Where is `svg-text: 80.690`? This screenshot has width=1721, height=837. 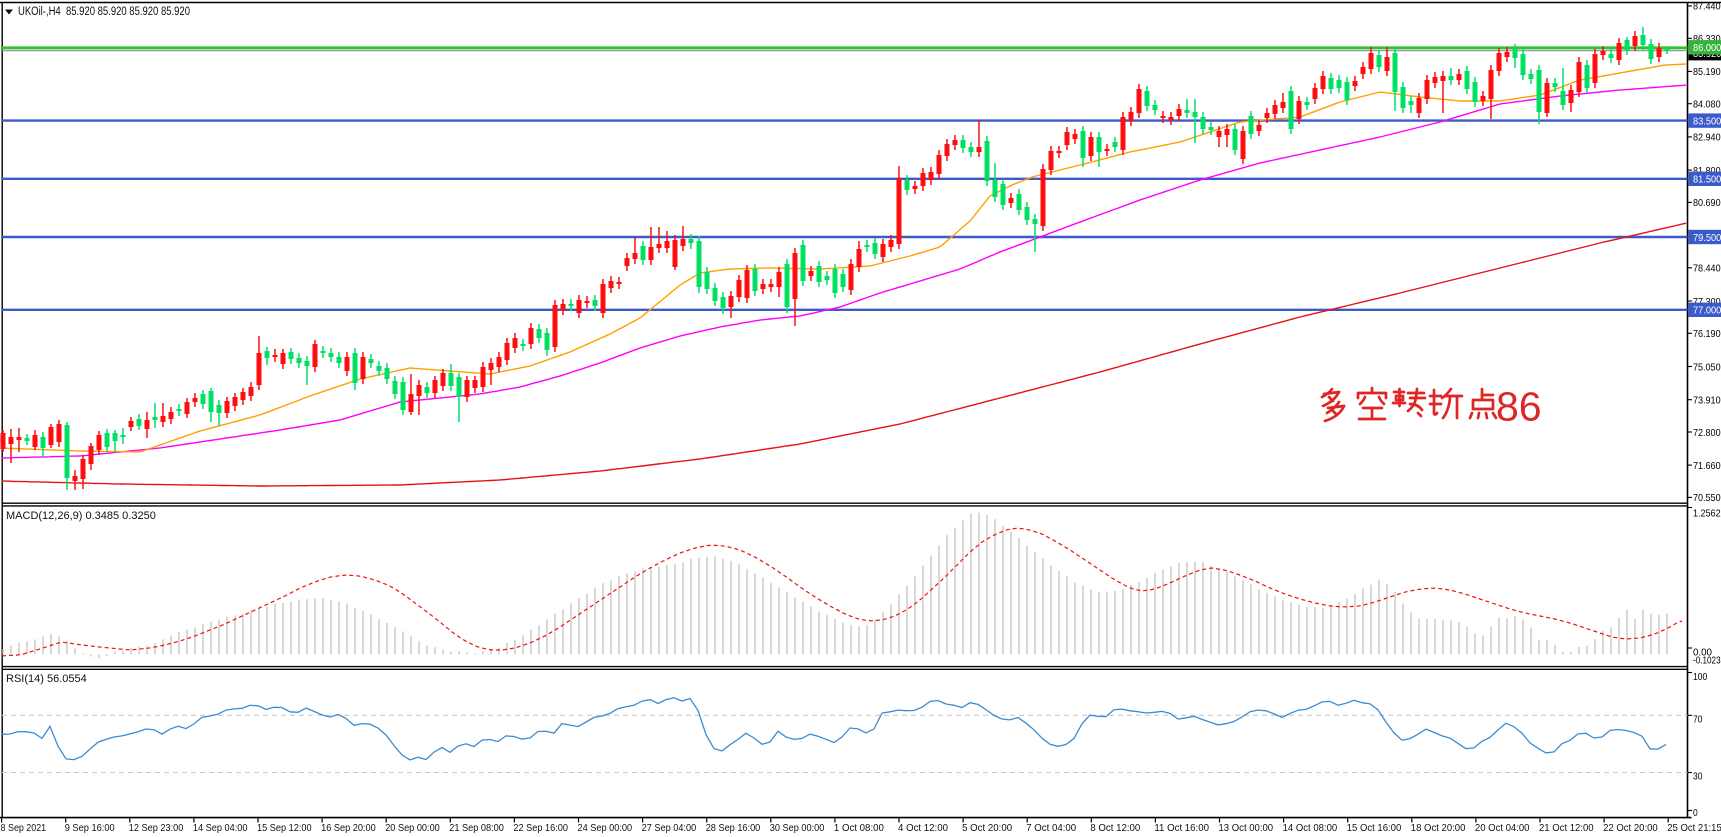
svg-text: 80.690 is located at coordinates (1707, 203).